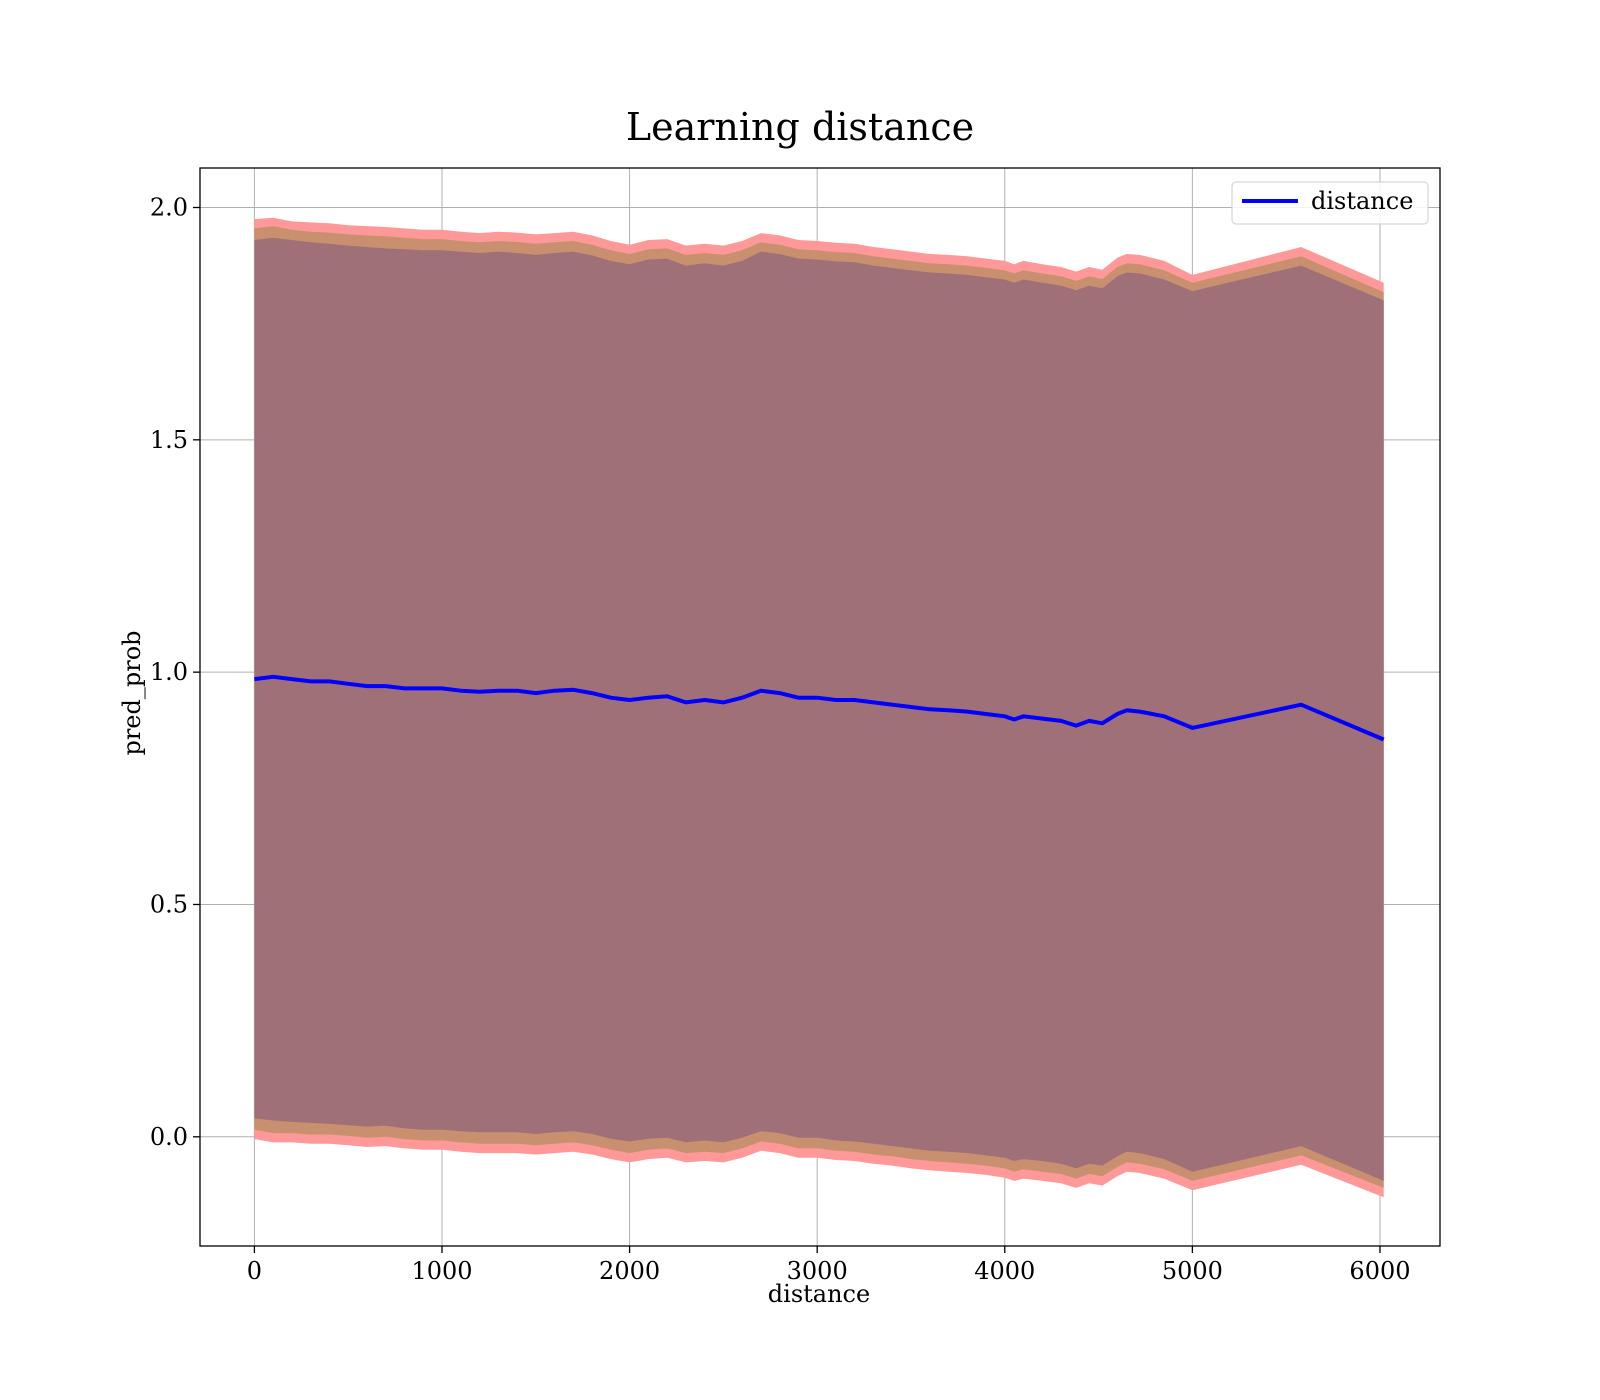  Describe the element at coordinates (441, 1271) in the screenshot. I see `x-tick-label-1: 1000` at that location.